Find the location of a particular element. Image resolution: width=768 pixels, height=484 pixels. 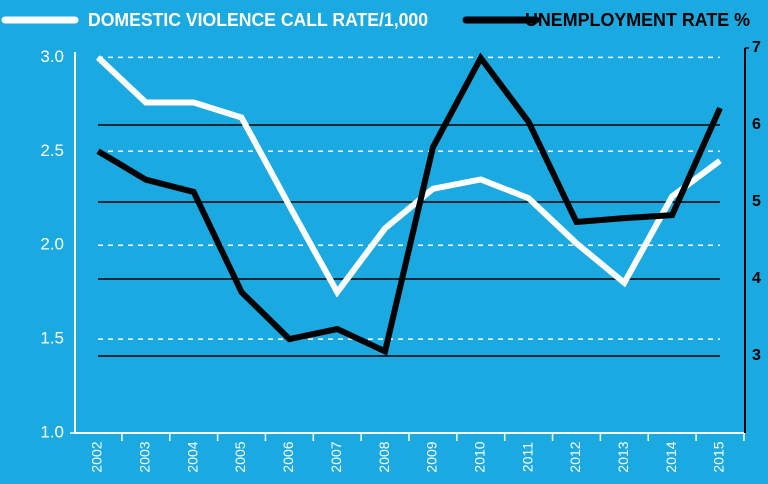

x-tick-label: 2011 is located at coordinates (527, 457).